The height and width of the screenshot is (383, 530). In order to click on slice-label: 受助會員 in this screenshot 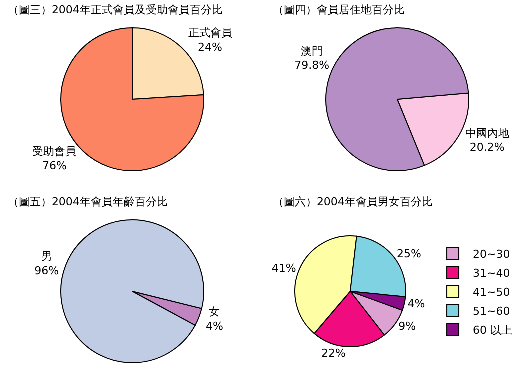, I will do `click(54, 151)`.